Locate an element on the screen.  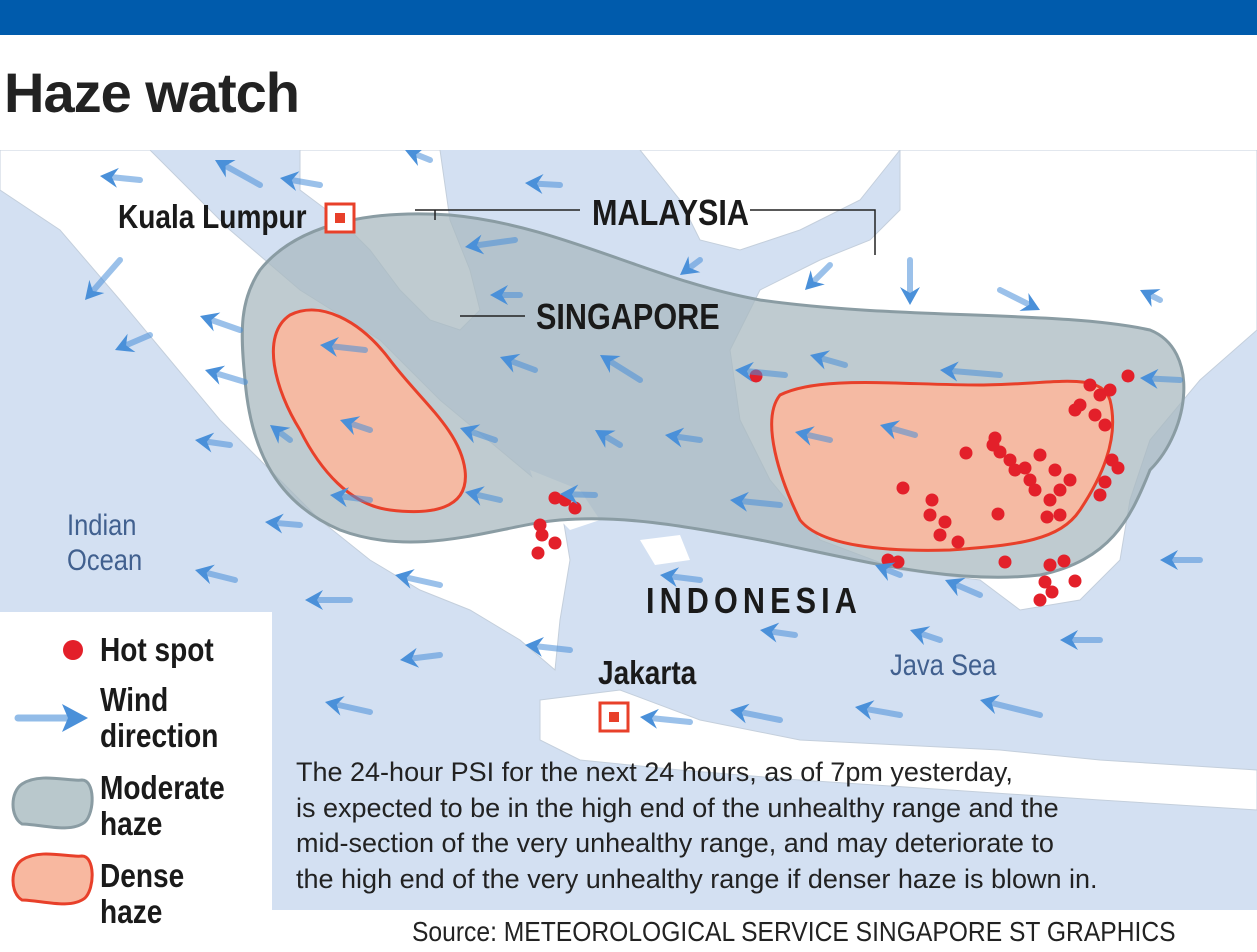
legend-wind-direction: Wind direction is located at coordinates (159, 717).